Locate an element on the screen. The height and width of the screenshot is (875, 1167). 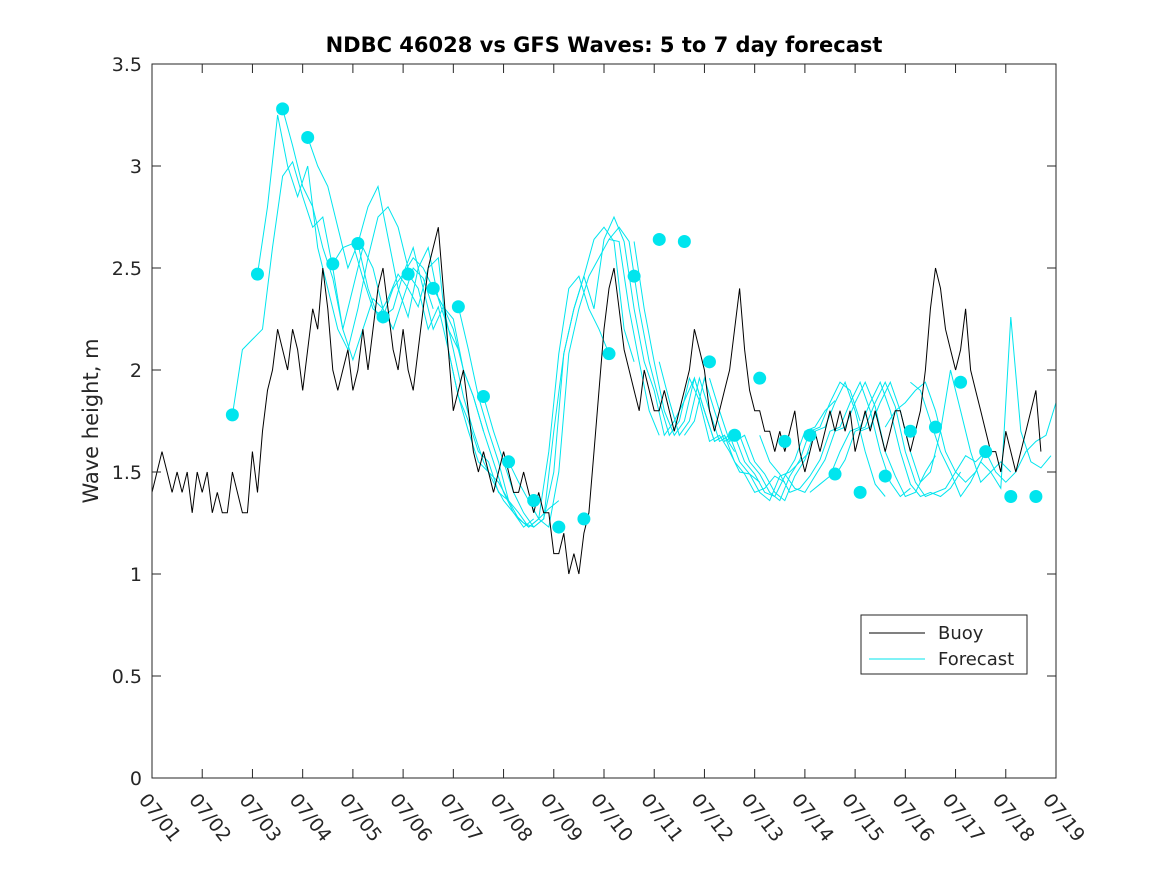
y-tick-label-6: 3 is located at coordinates (136, 167).